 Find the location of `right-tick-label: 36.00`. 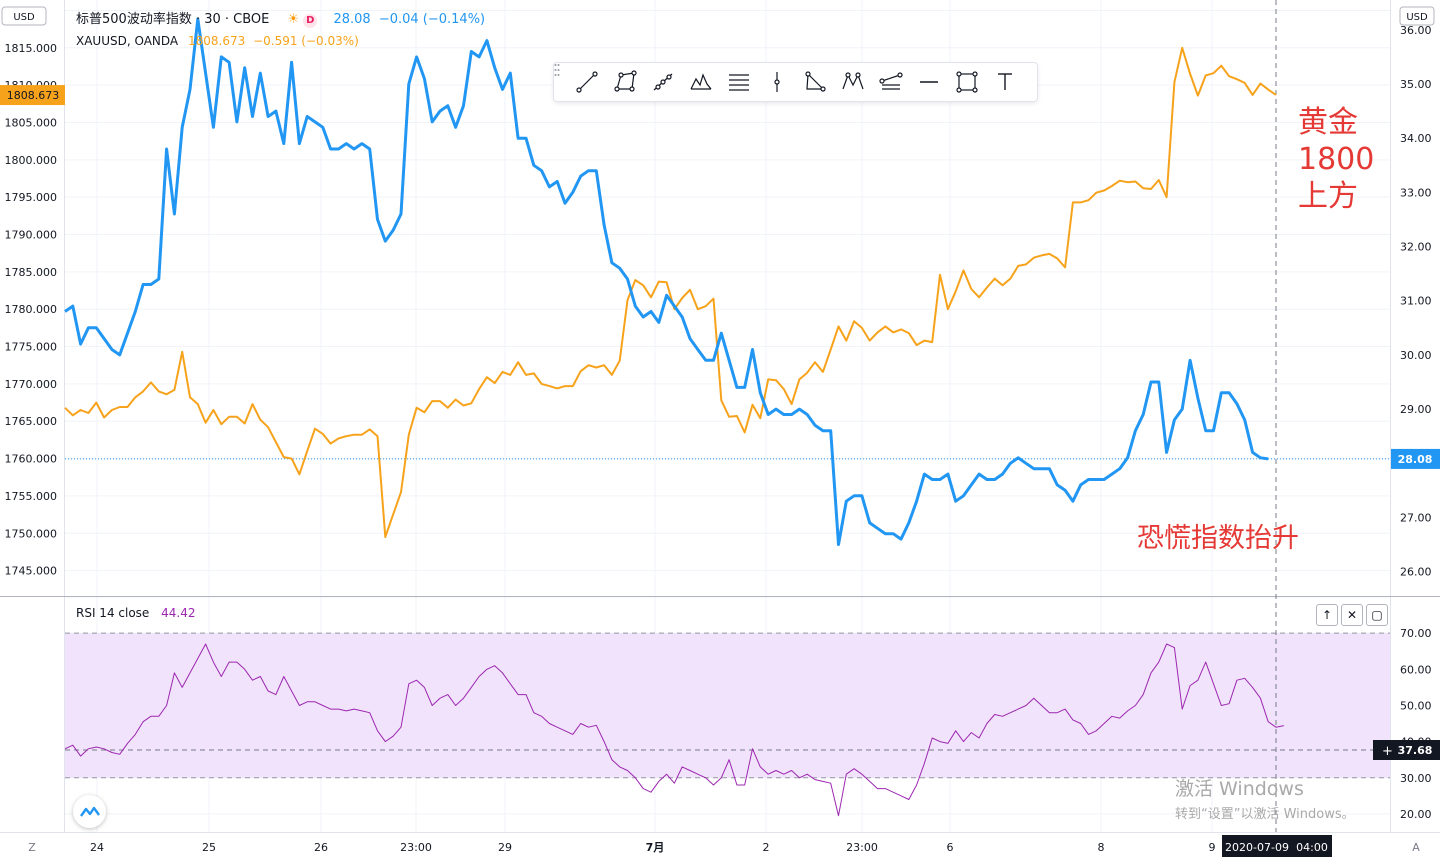

right-tick-label: 36.00 is located at coordinates (1416, 30).